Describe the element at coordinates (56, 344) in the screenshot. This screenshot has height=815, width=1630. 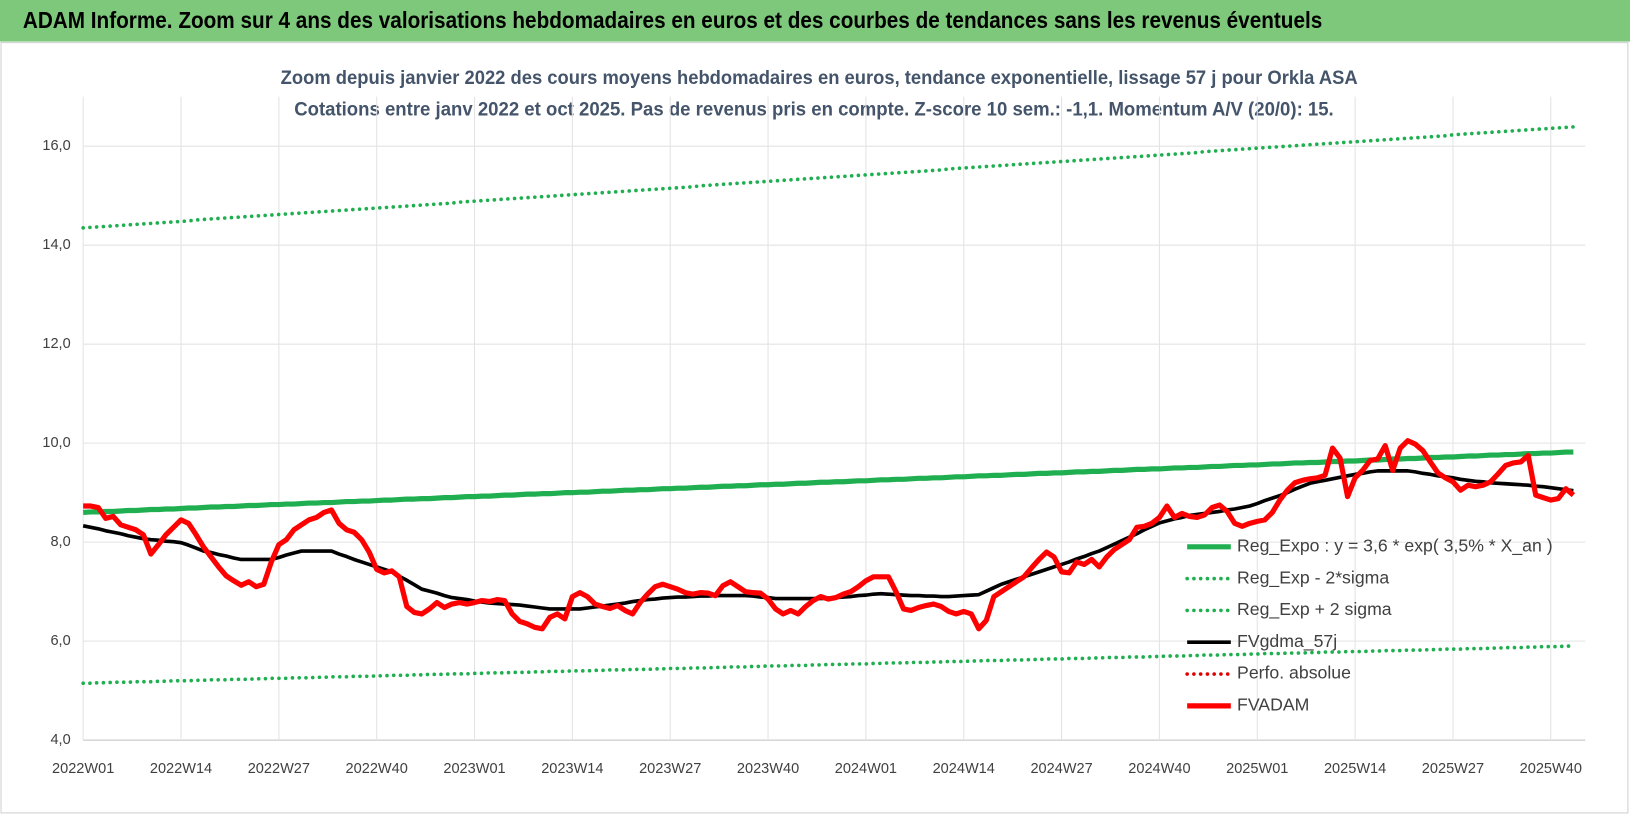
I see `y-tick-label: 12,0` at that location.